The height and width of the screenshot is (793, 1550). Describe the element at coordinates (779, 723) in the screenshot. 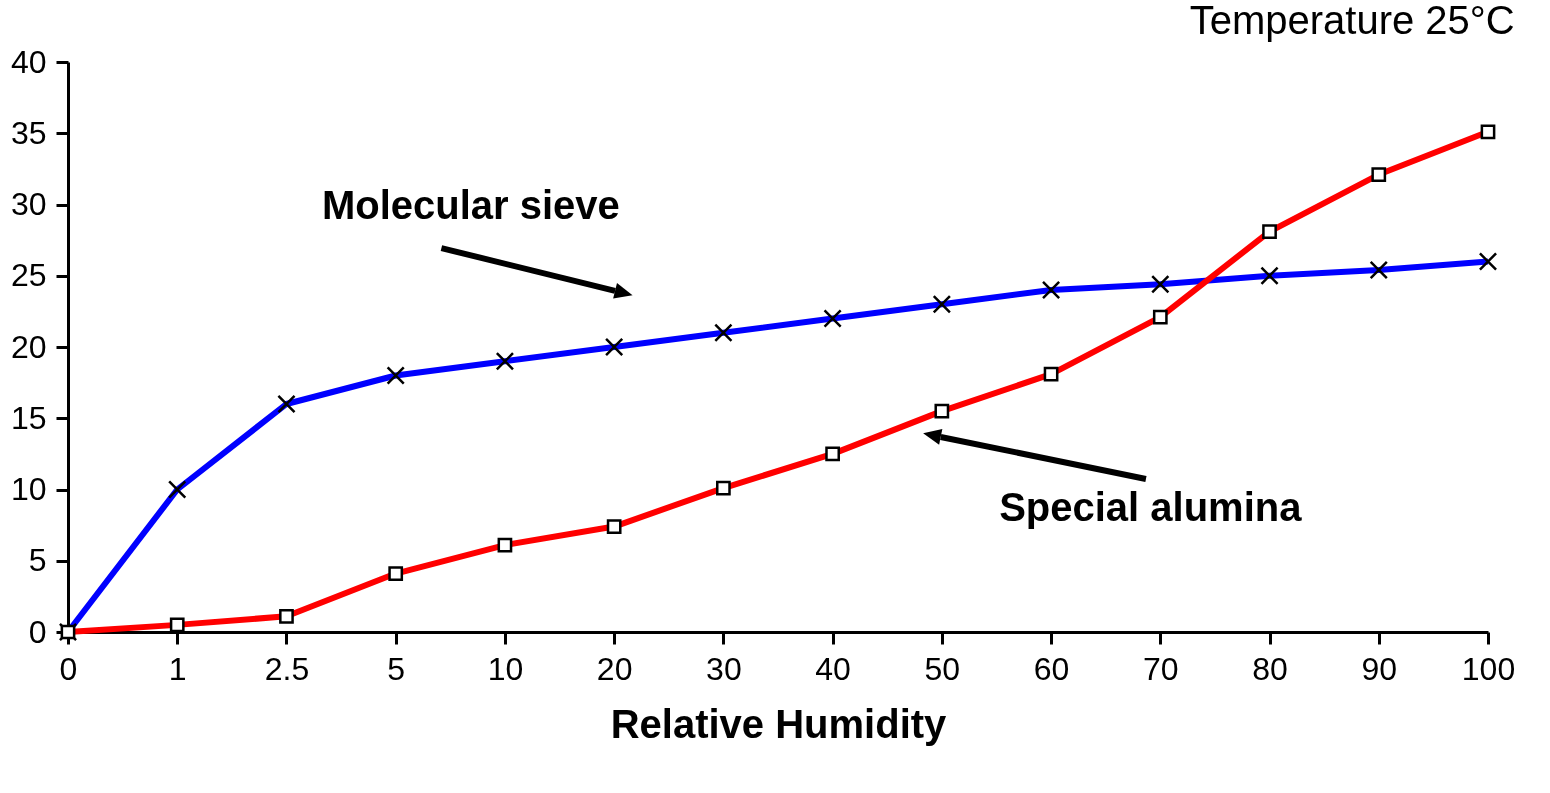

I see `x-axis-title: Relative Humidity` at that location.